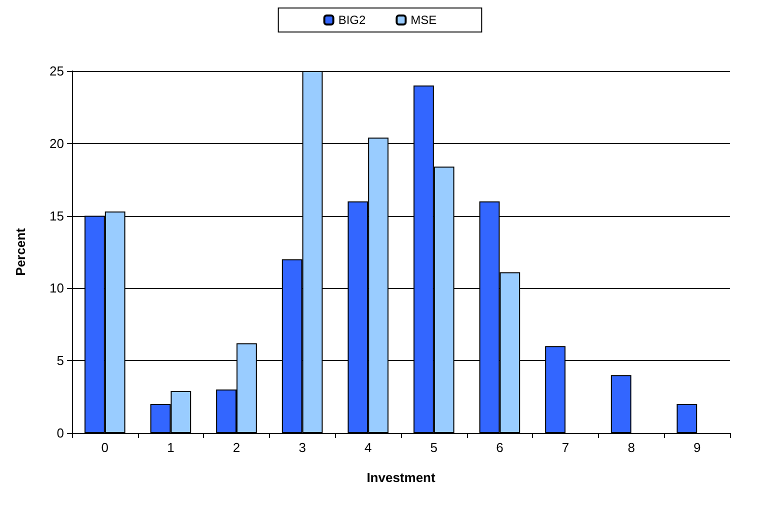 The image size is (760, 506). What do you see at coordinates (697, 447) in the screenshot?
I see `x-tick-label: 9` at bounding box center [697, 447].